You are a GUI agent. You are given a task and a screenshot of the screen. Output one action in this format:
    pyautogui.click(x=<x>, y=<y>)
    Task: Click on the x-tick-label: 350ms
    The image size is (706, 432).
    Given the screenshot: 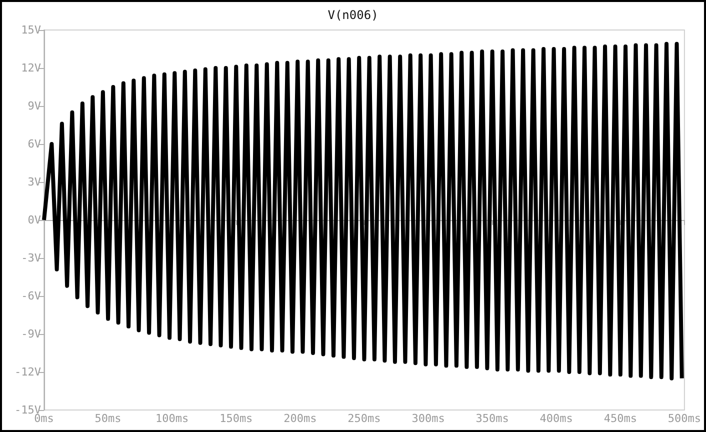 What is the action you would take?
    pyautogui.click(x=492, y=418)
    